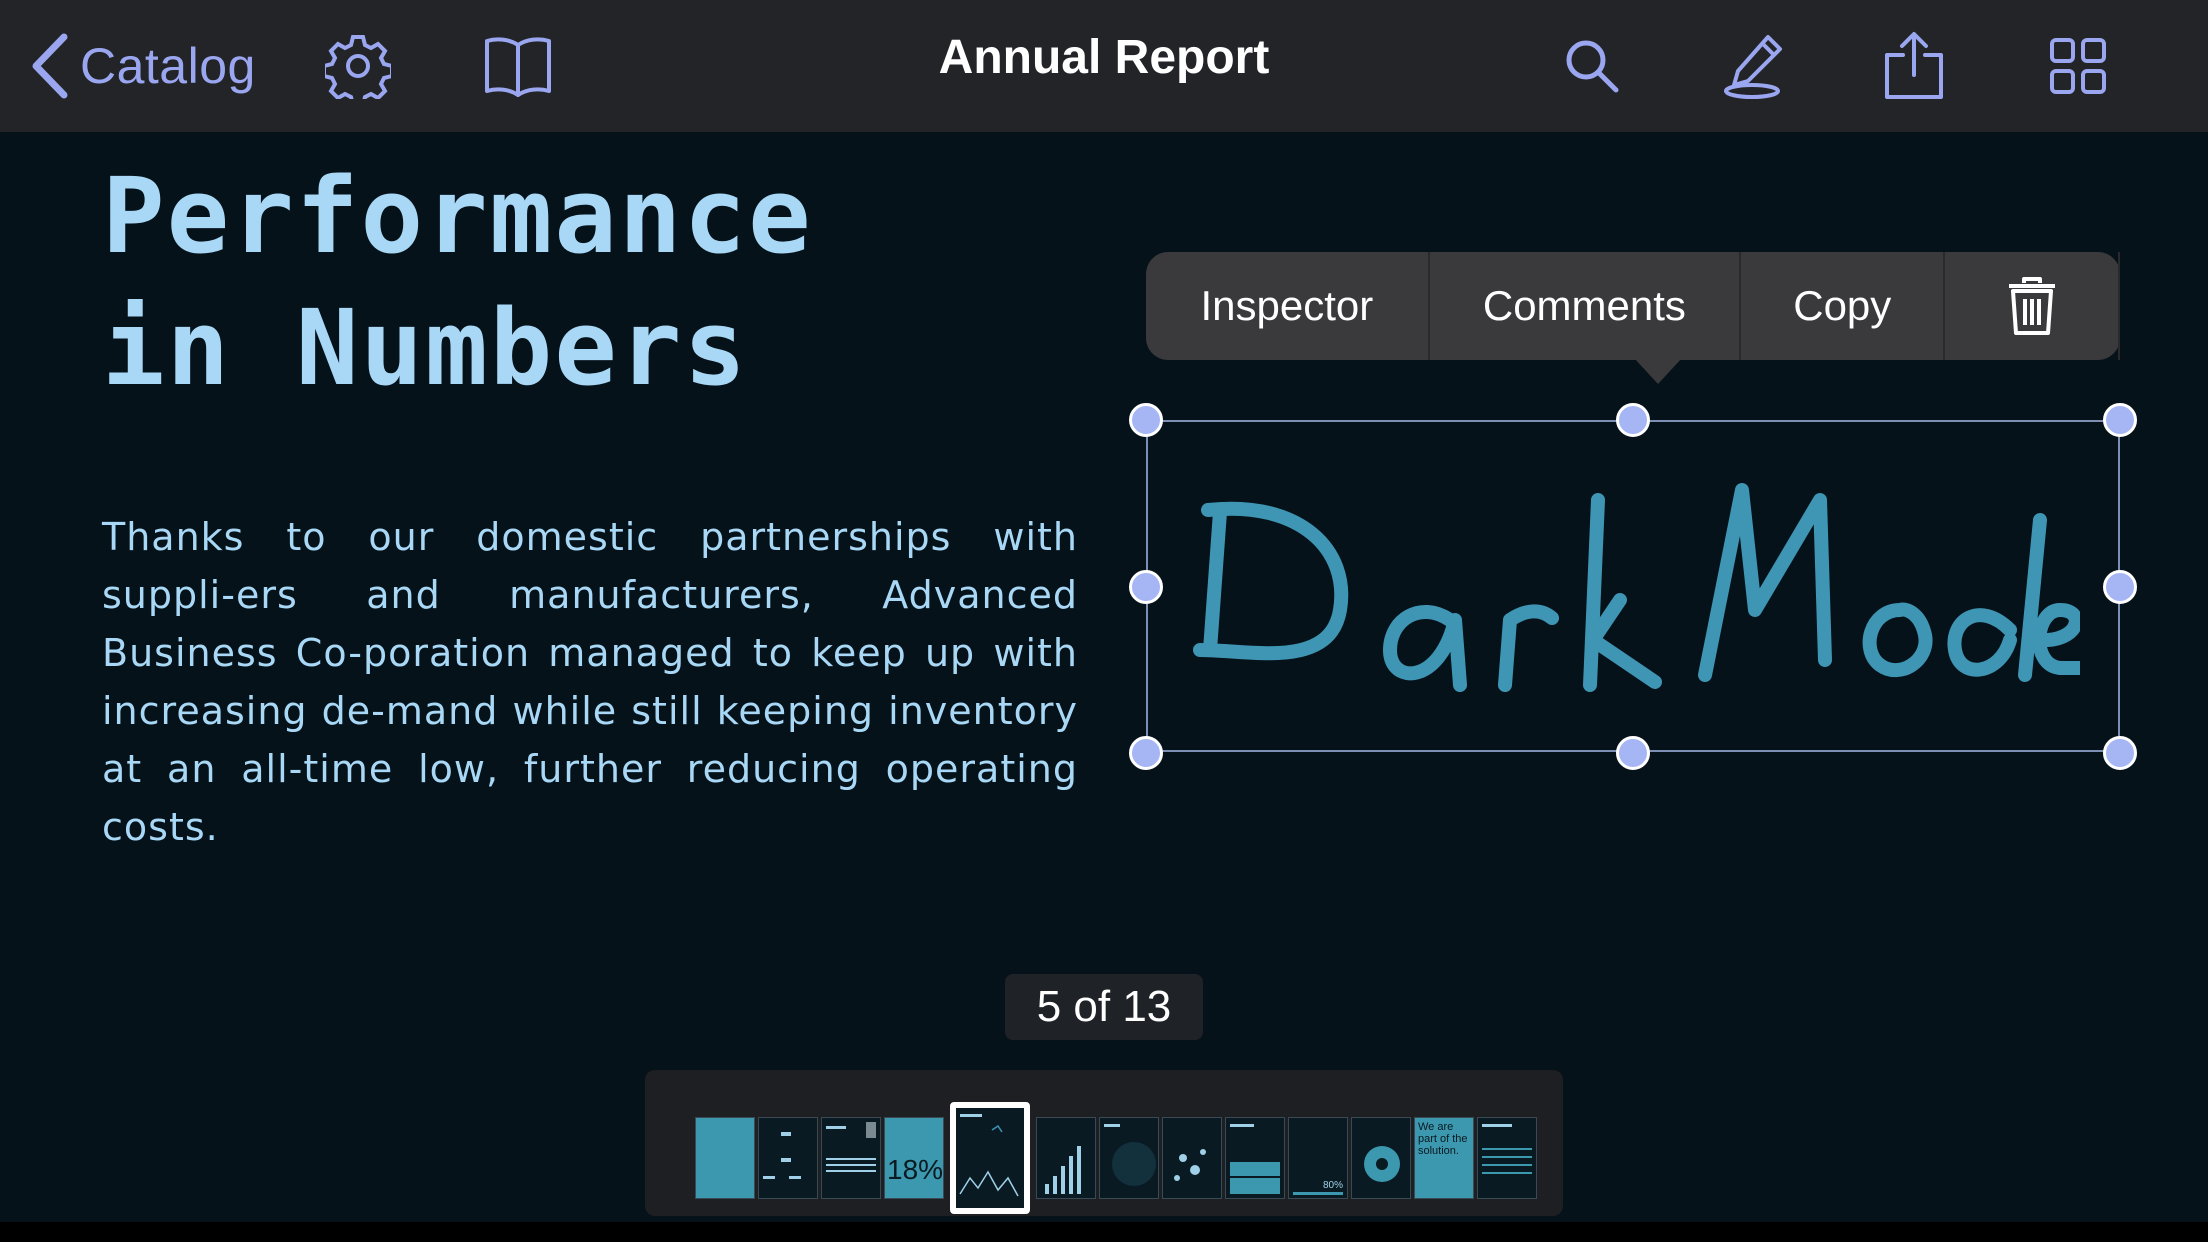 This screenshot has height=1242, width=2208. I want to click on thumbnail-label: 18%, so click(915, 1169).